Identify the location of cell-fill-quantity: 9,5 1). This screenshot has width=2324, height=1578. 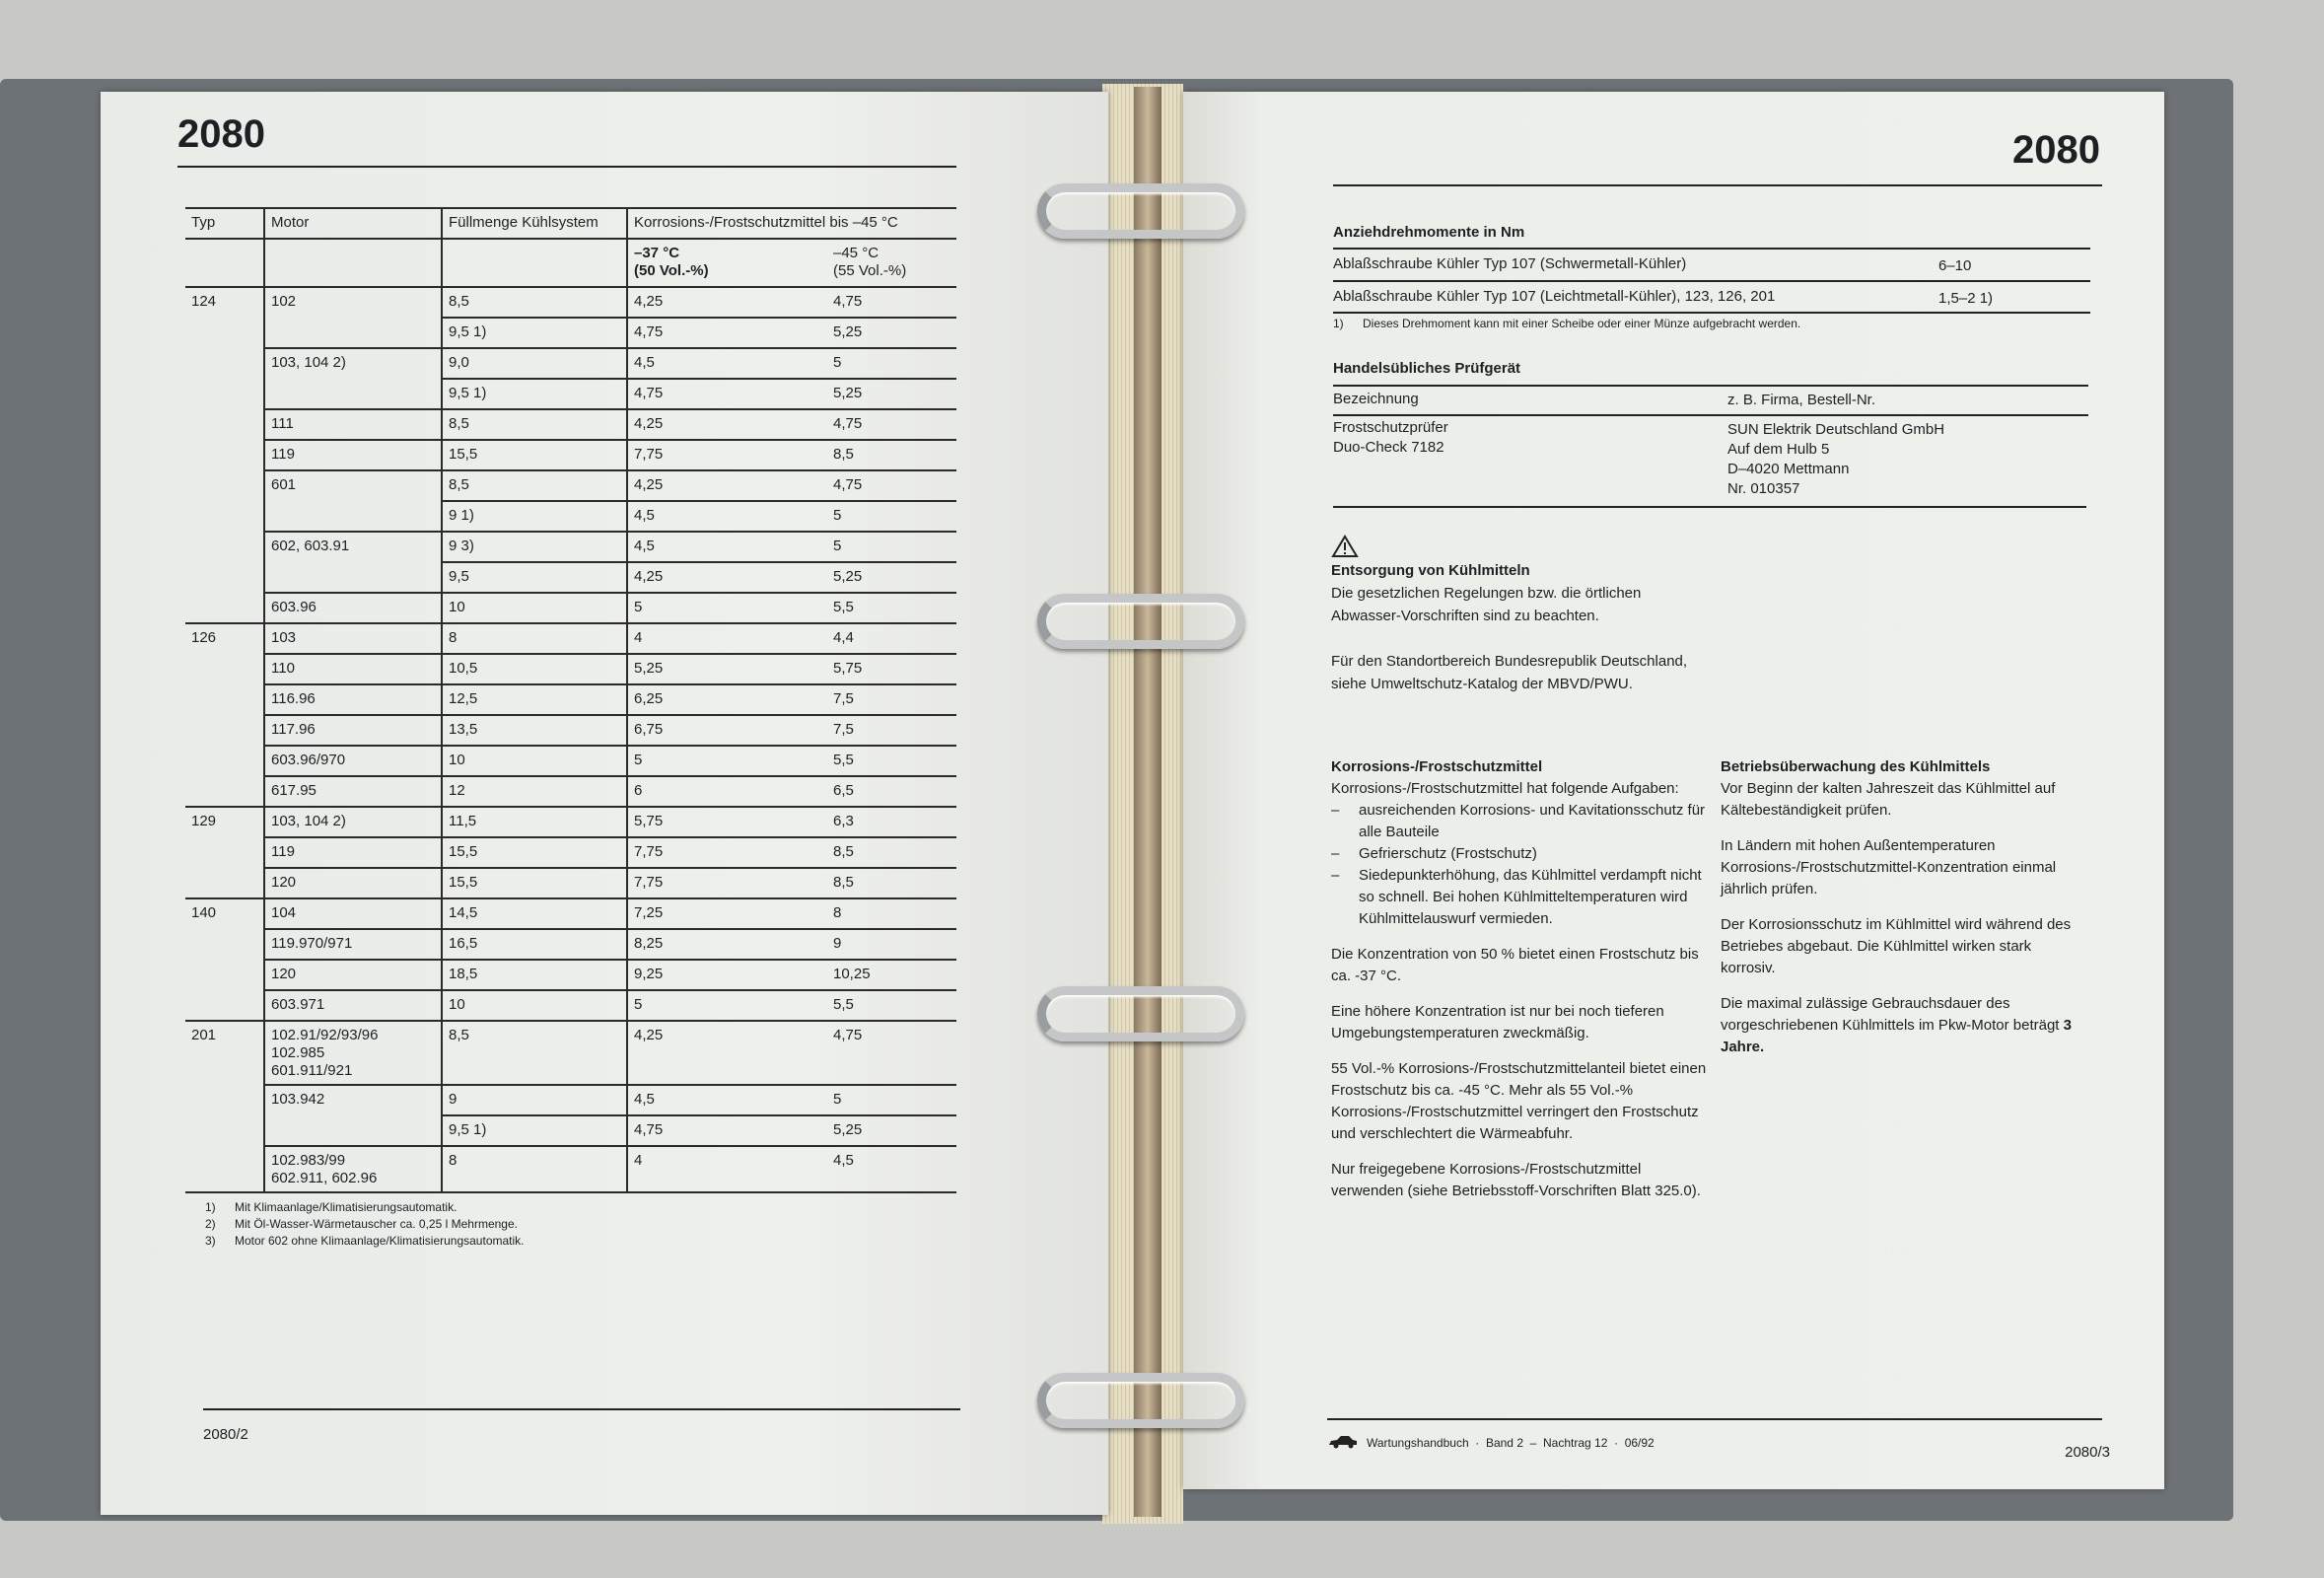
(534, 1131).